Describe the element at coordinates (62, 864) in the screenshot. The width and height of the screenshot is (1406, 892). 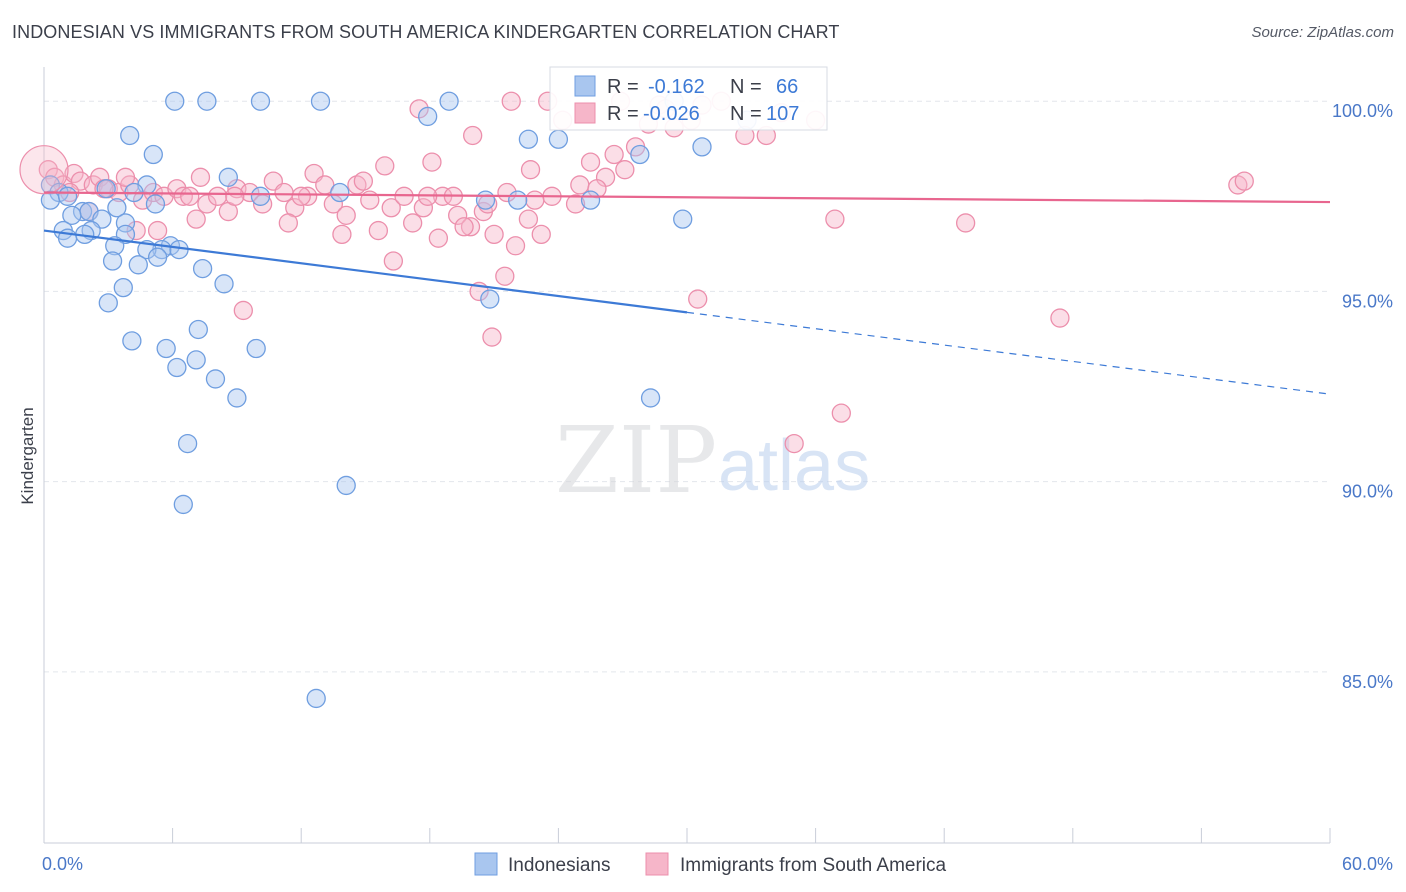
I see `x-tick-label-min: 0.0%` at that location.